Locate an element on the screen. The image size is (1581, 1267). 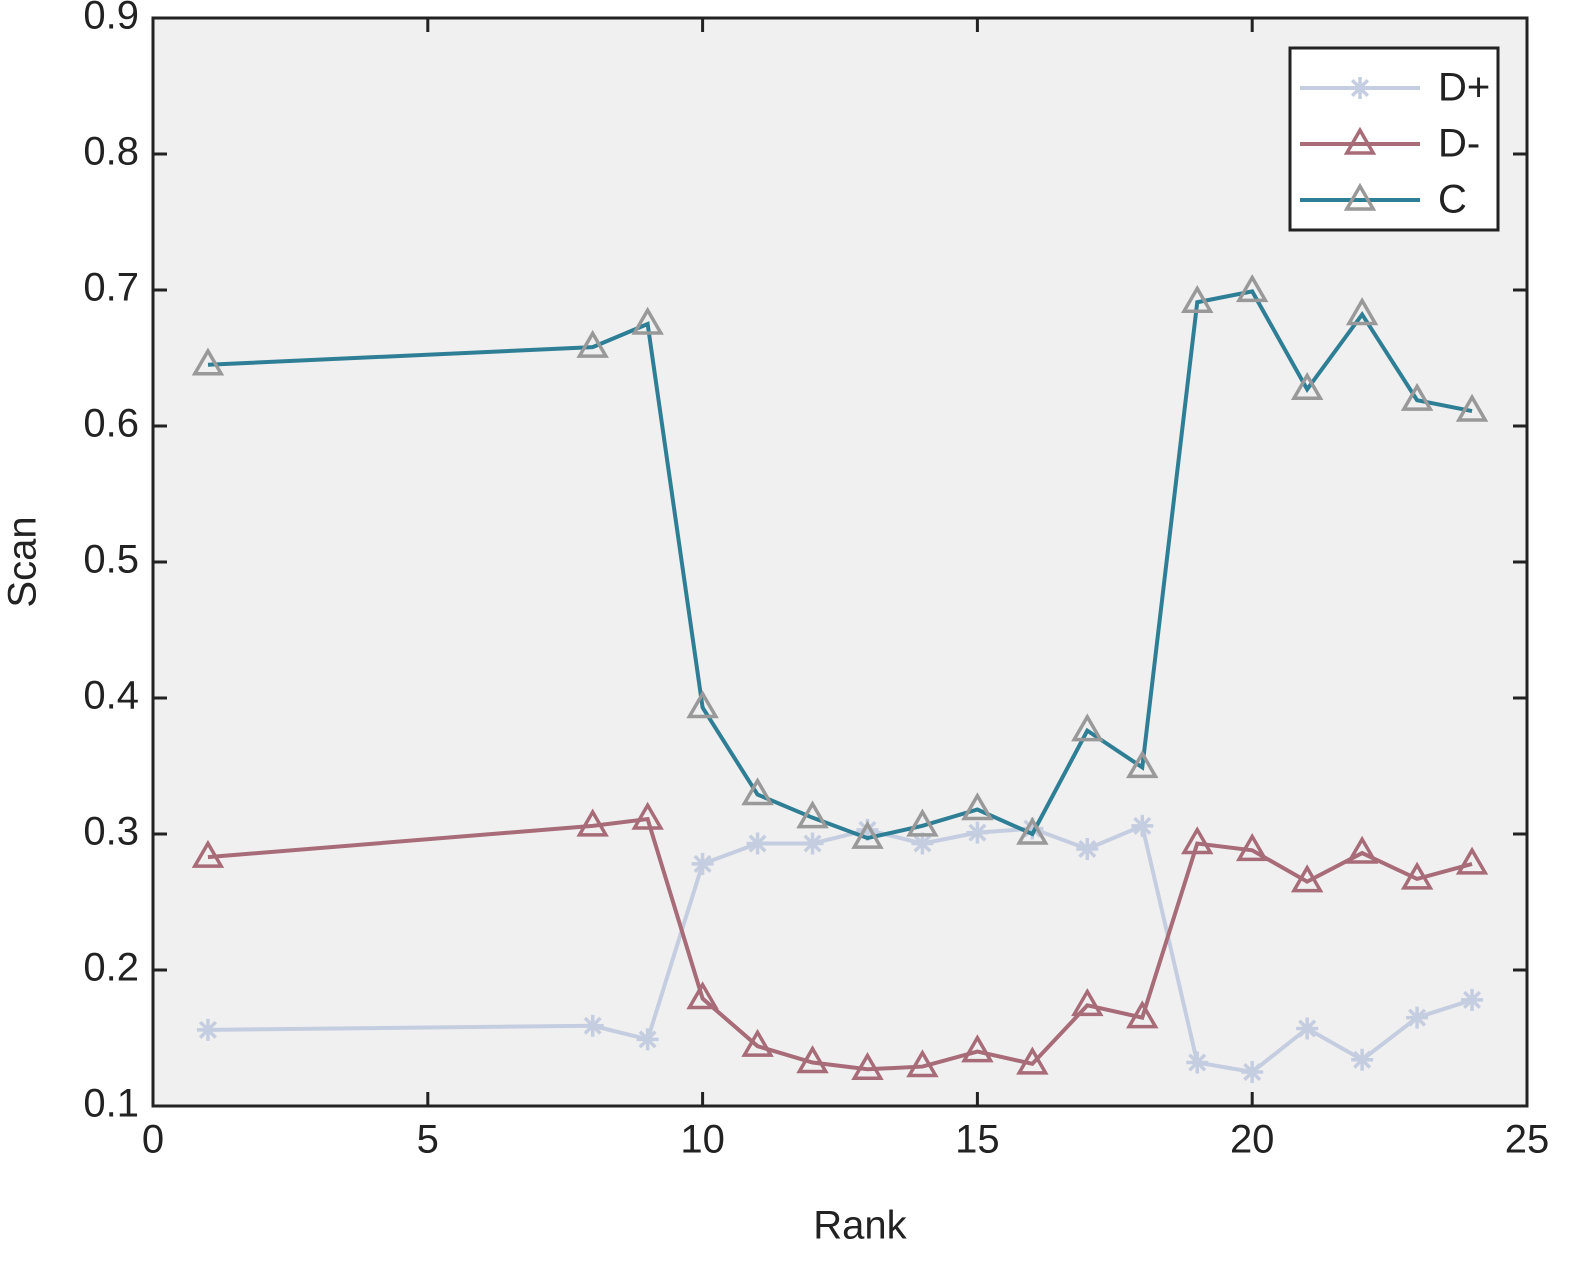
y-tick-label: 0.6 is located at coordinates (111, 424).